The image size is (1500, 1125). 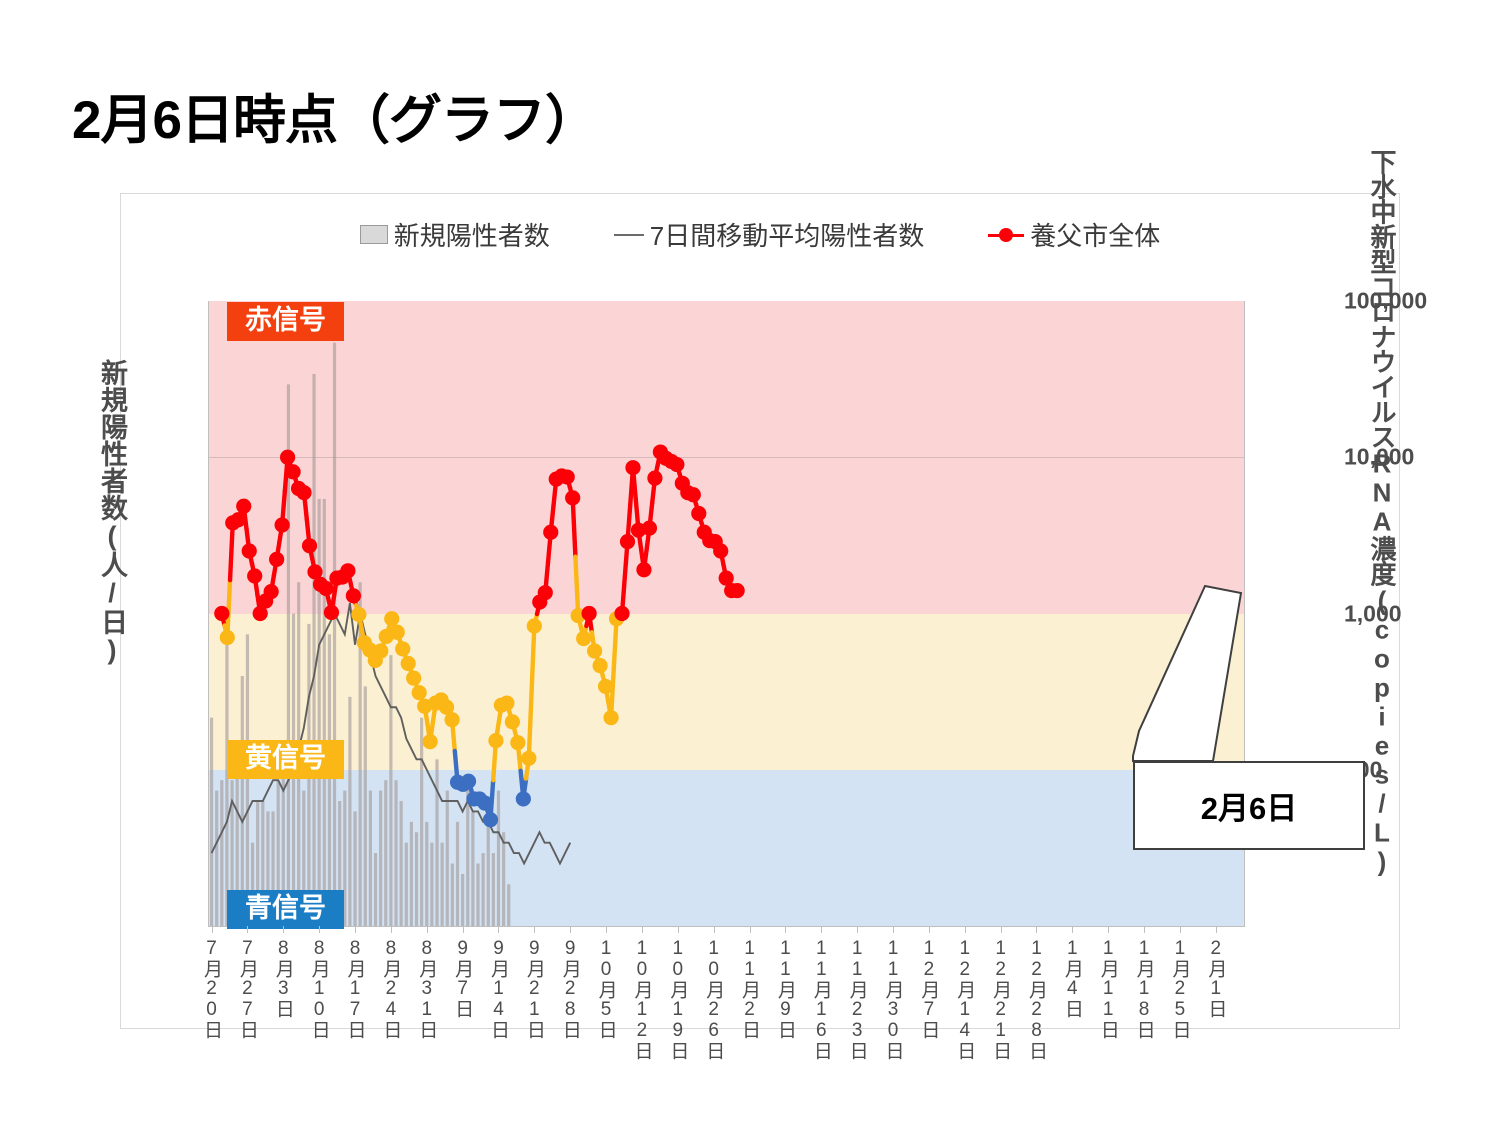 I want to click on chart-legend: 新規陽性者数 7日間移動平均陽性者数 養父市全体, so click(x=760, y=234).